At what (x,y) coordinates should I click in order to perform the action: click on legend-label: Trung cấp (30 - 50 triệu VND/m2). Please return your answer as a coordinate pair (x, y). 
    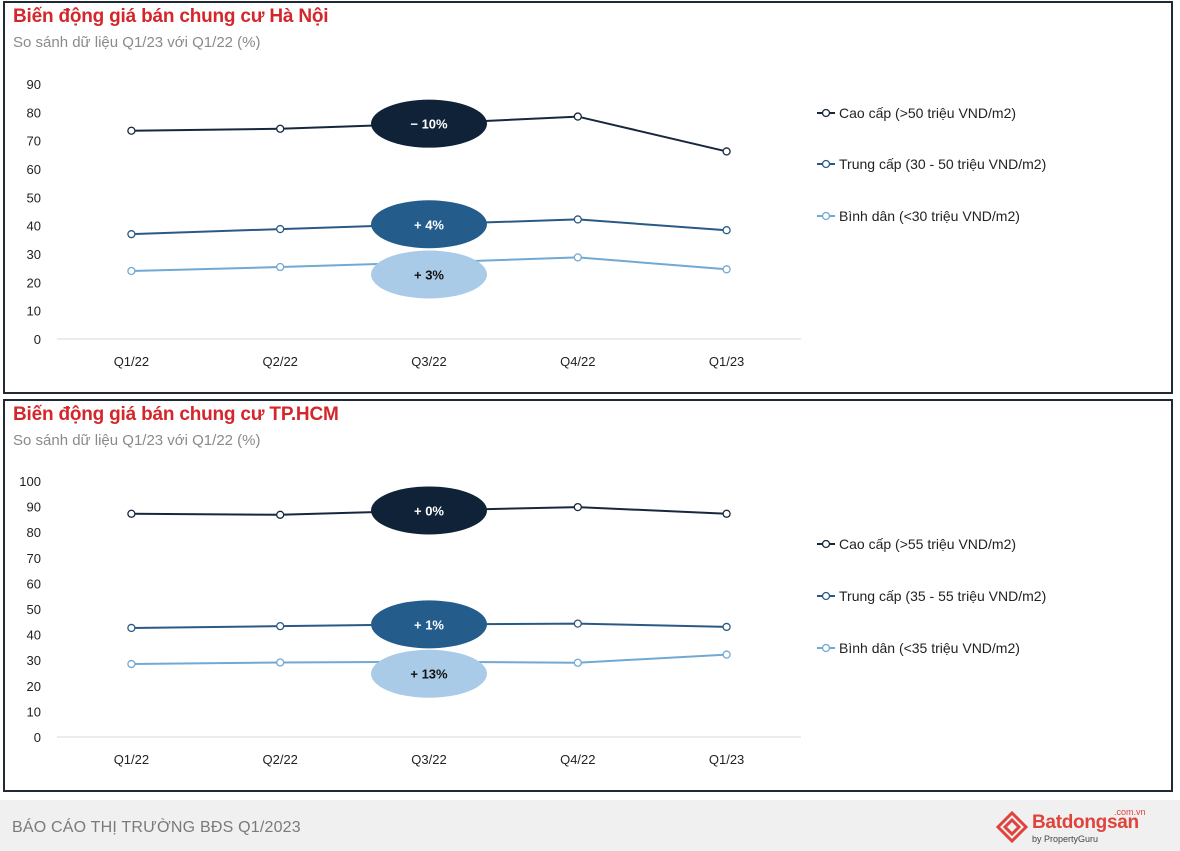
    Looking at the image, I should click on (942, 164).